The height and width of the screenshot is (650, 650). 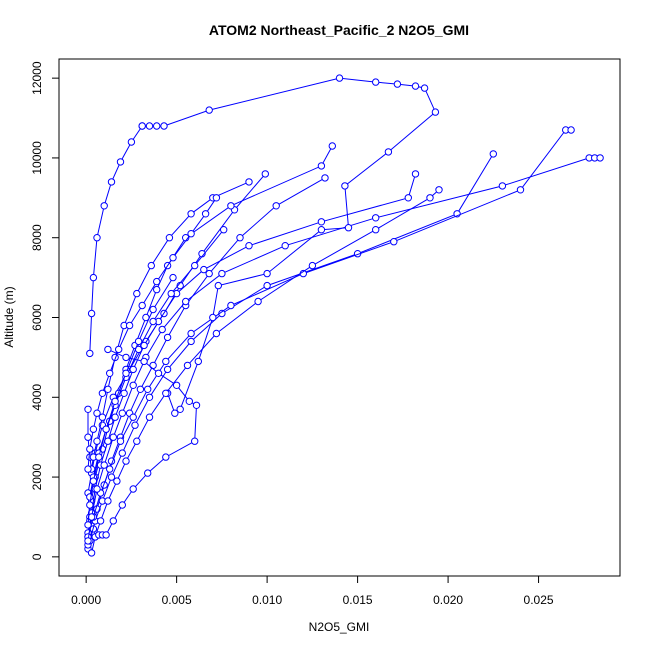 What do you see at coordinates (86, 600) in the screenshot?
I see `x-tick-label: 0.000` at bounding box center [86, 600].